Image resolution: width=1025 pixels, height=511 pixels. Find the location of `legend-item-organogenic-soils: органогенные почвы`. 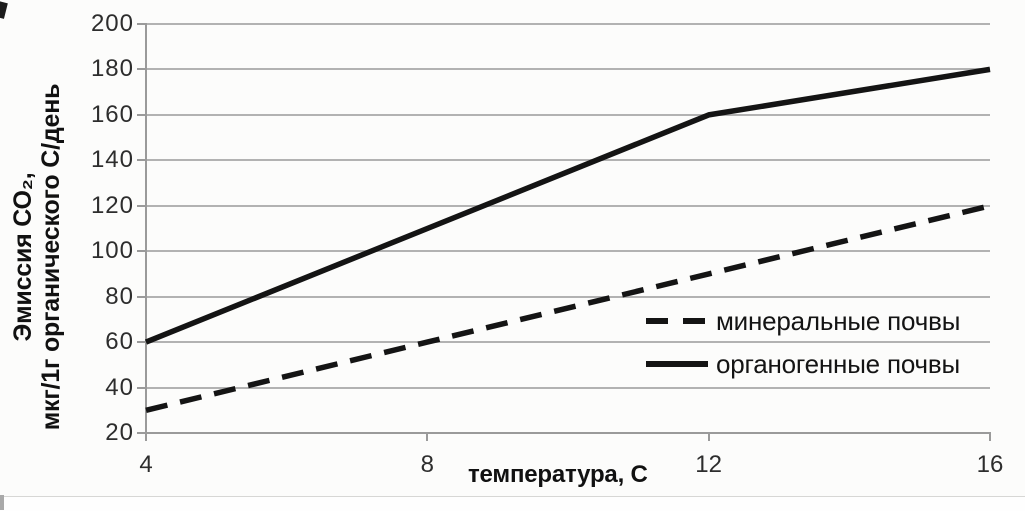

legend-item-organogenic-soils: органогенные почвы is located at coordinates (802, 364).